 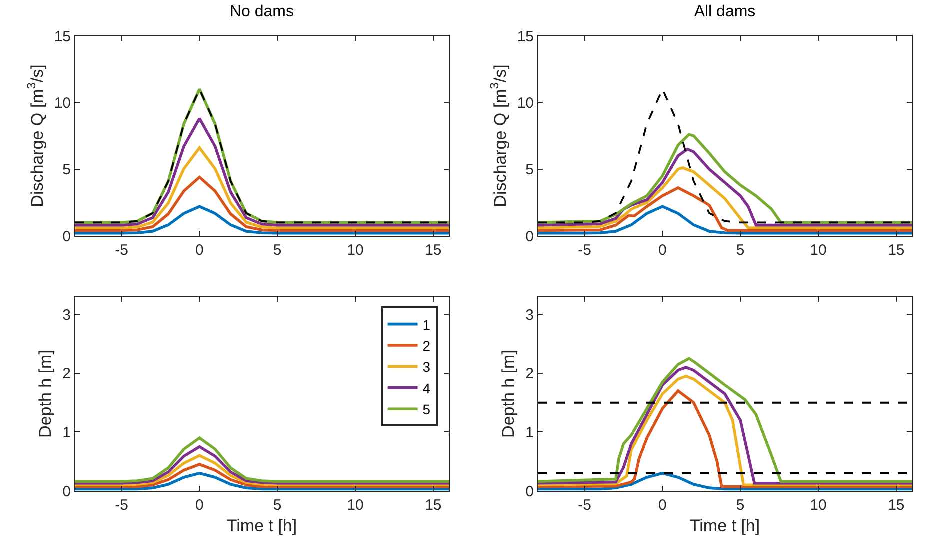 I want to click on legend-label: 2, so click(x=426, y=346).